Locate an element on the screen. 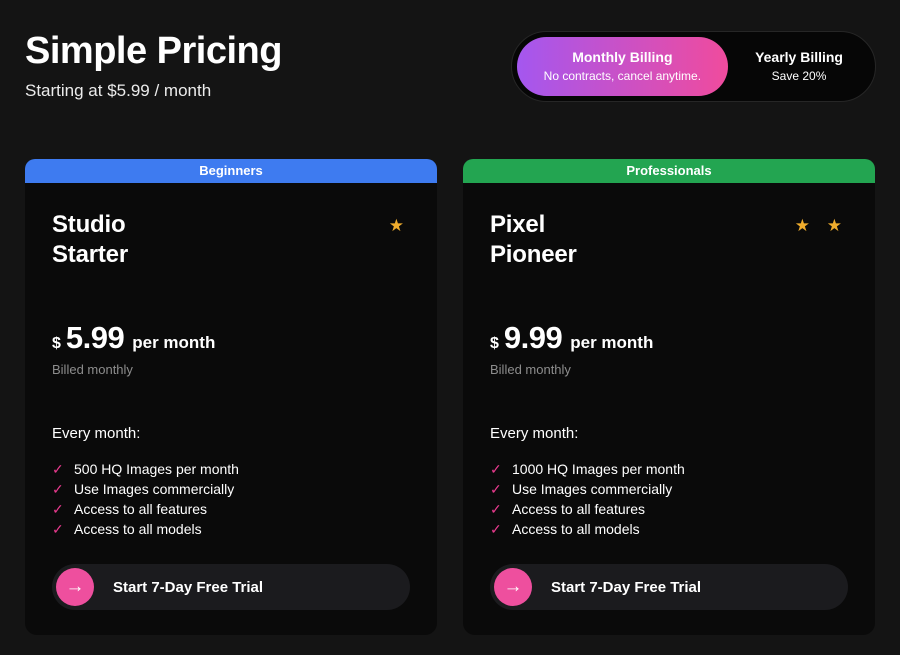  toggle-monthly-label: Monthly Billing is located at coordinates (622, 57).